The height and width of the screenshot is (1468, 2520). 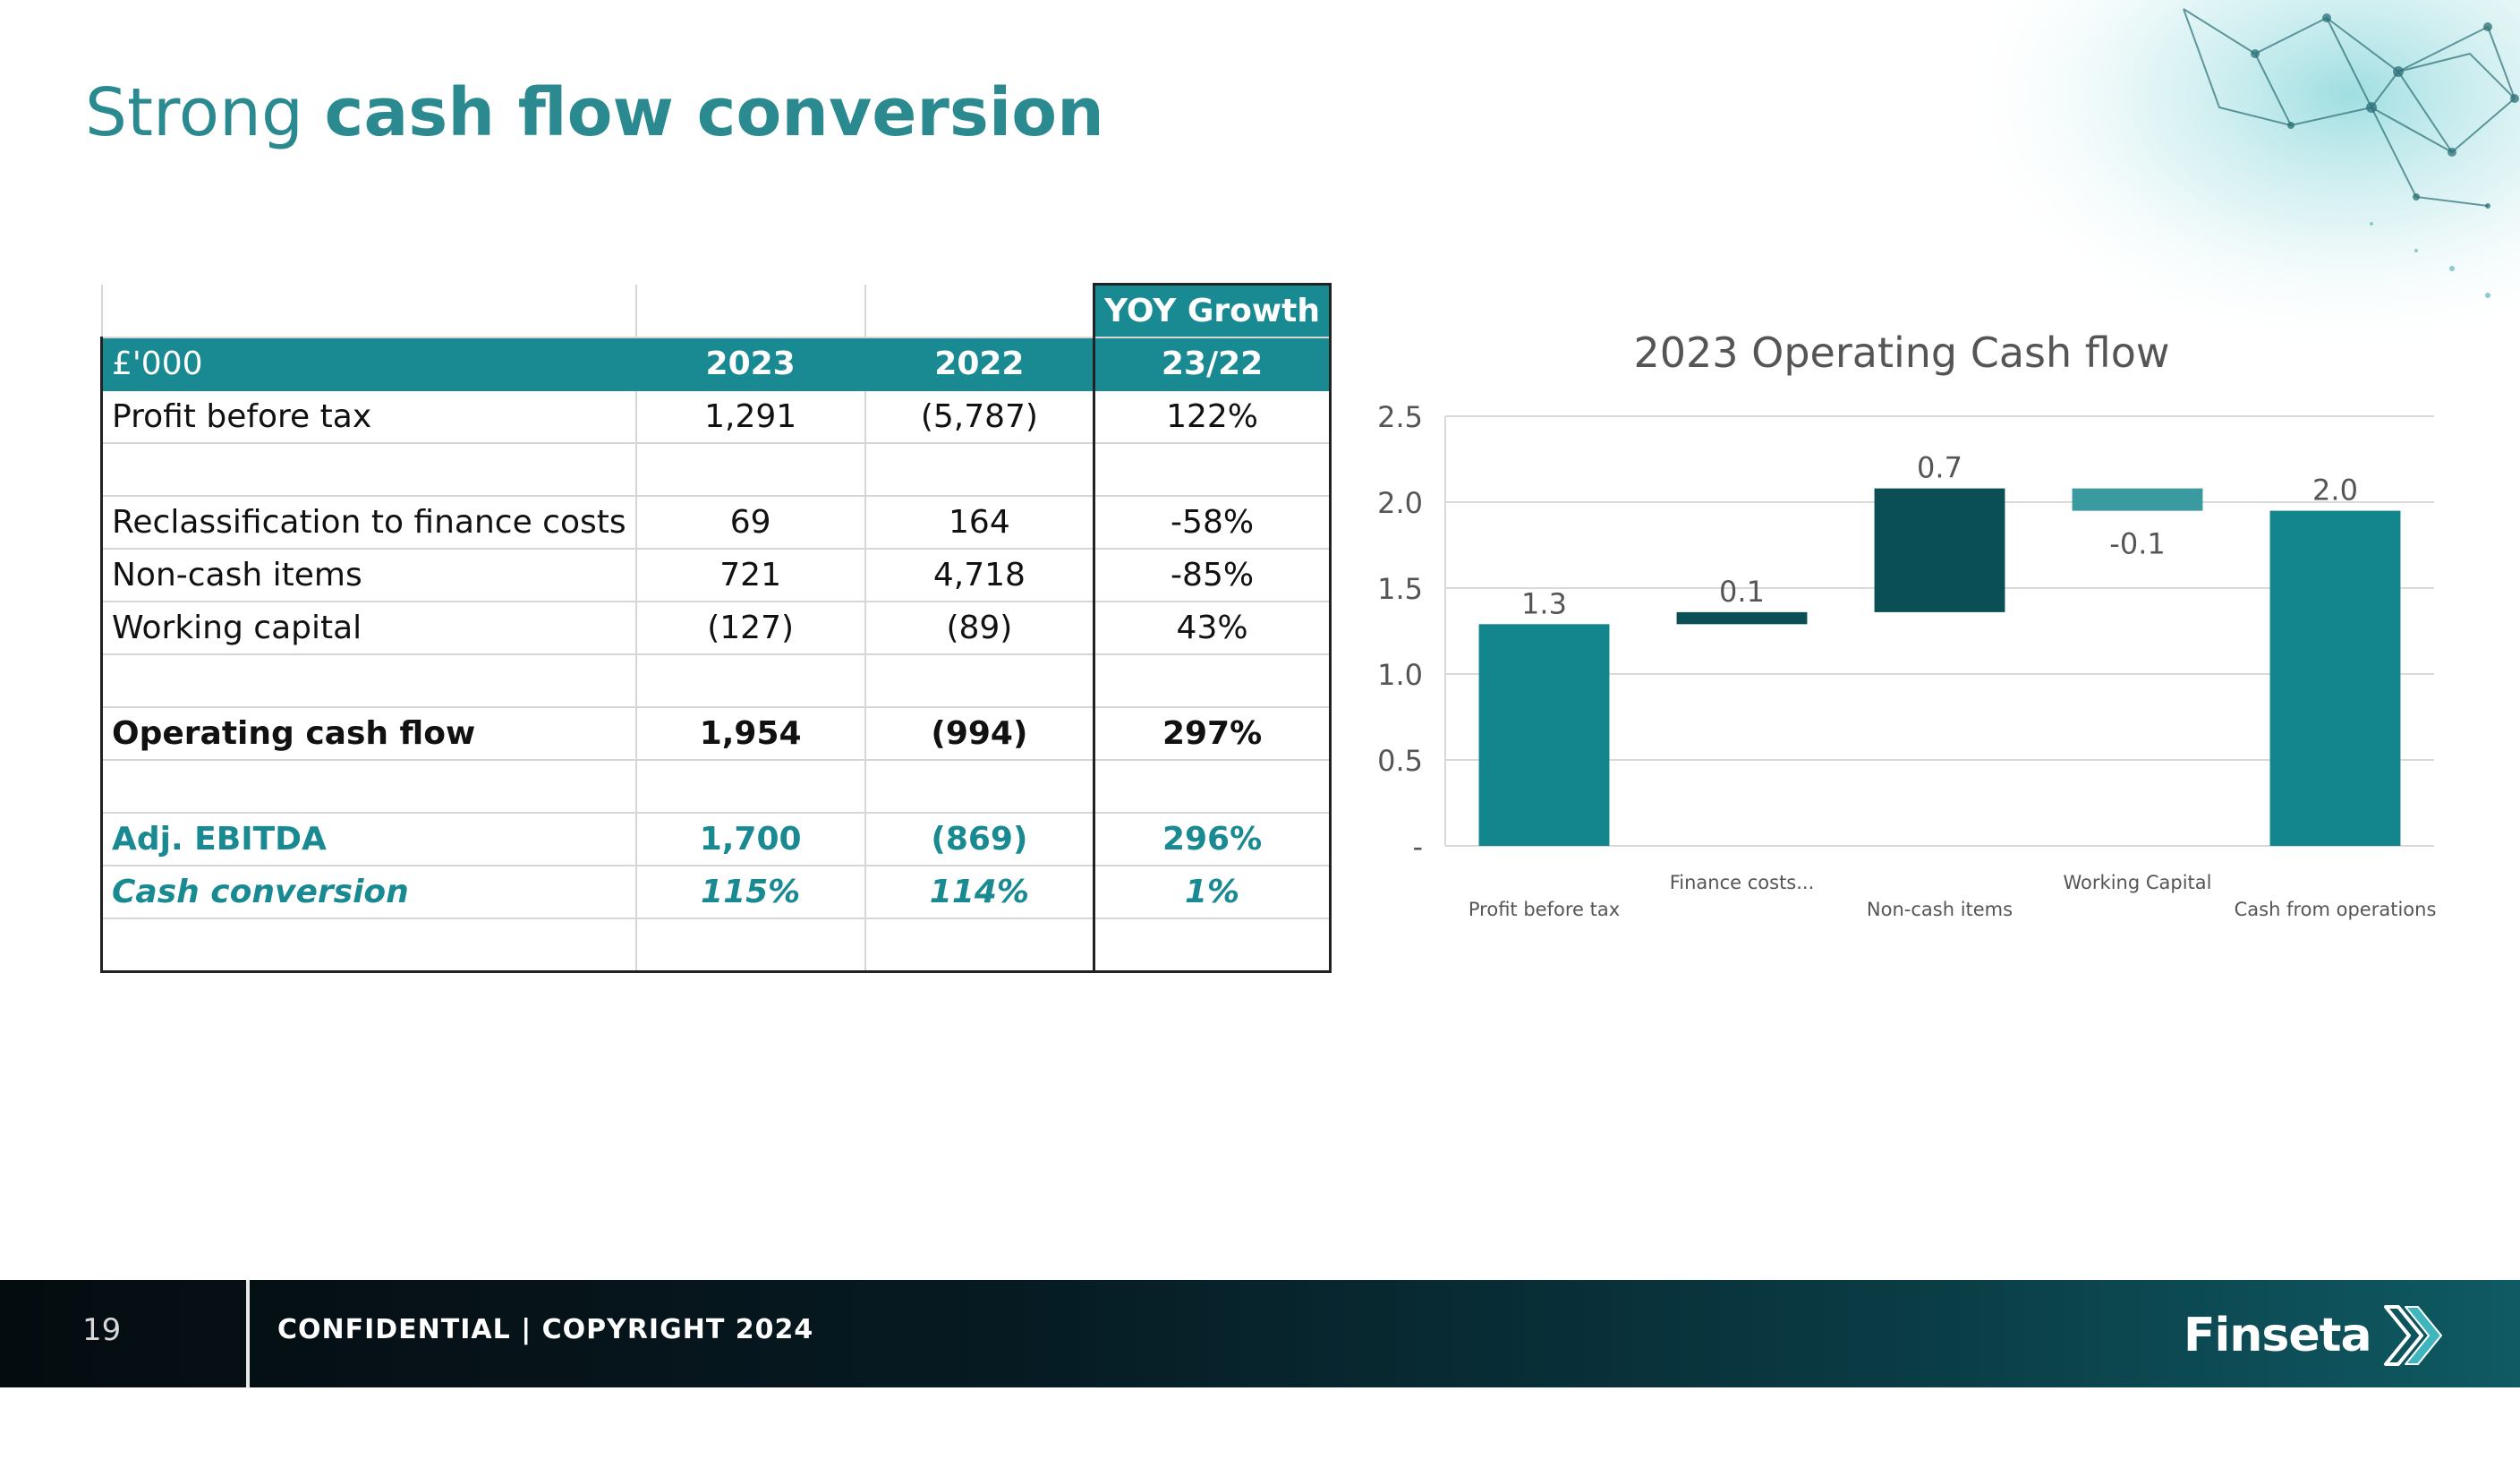 I want to click on row-2022: (994), so click(x=979, y=734).